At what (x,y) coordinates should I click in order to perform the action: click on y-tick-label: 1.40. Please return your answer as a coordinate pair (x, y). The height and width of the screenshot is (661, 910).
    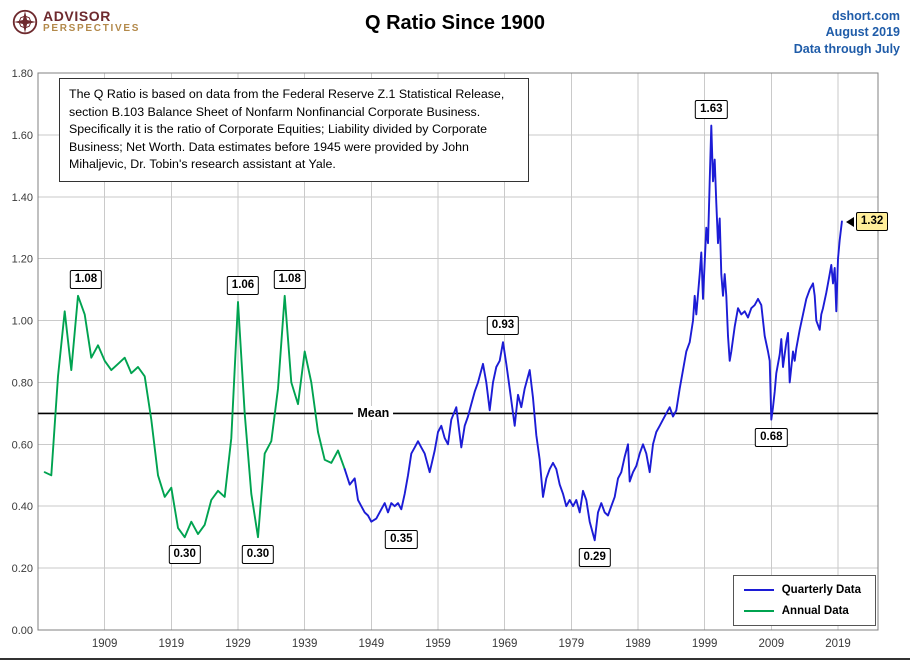
    Looking at the image, I should click on (22, 198).